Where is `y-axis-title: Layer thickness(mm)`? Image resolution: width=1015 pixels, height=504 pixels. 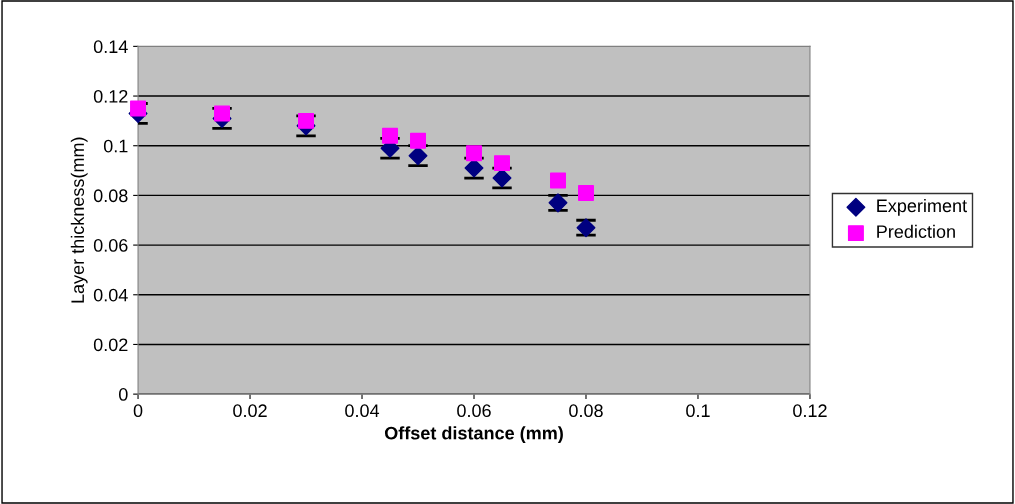 y-axis-title: Layer thickness(mm) is located at coordinates (79, 220).